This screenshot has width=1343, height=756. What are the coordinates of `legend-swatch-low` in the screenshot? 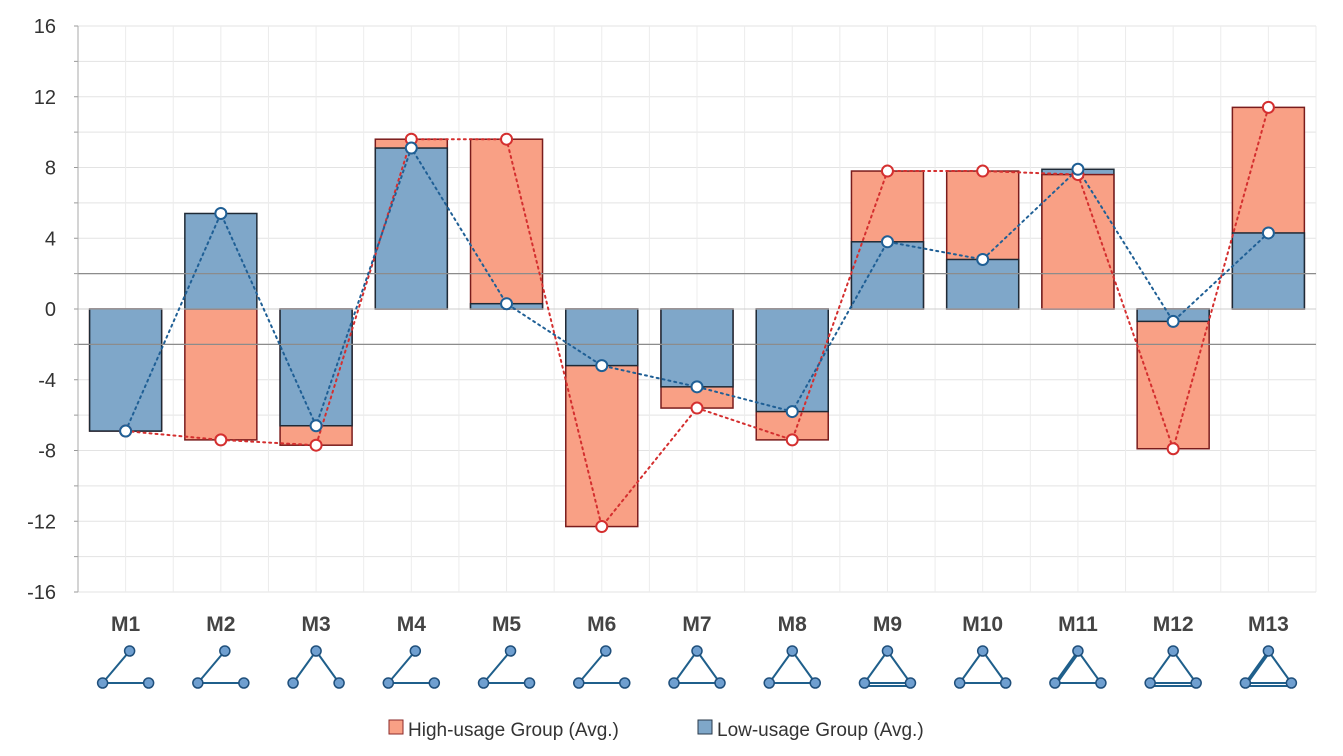 It's located at (705, 727).